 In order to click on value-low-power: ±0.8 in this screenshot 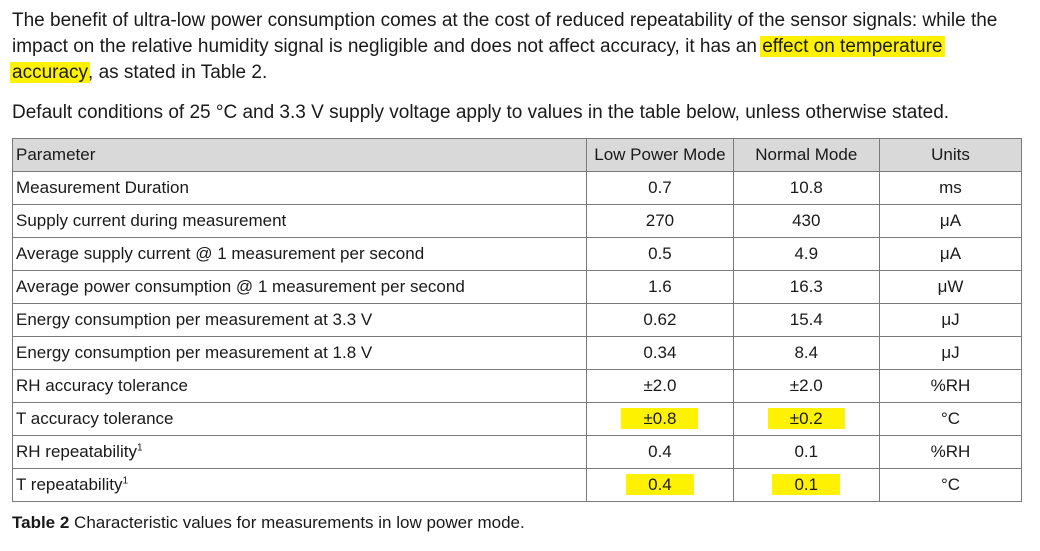, I will do `click(660, 418)`.